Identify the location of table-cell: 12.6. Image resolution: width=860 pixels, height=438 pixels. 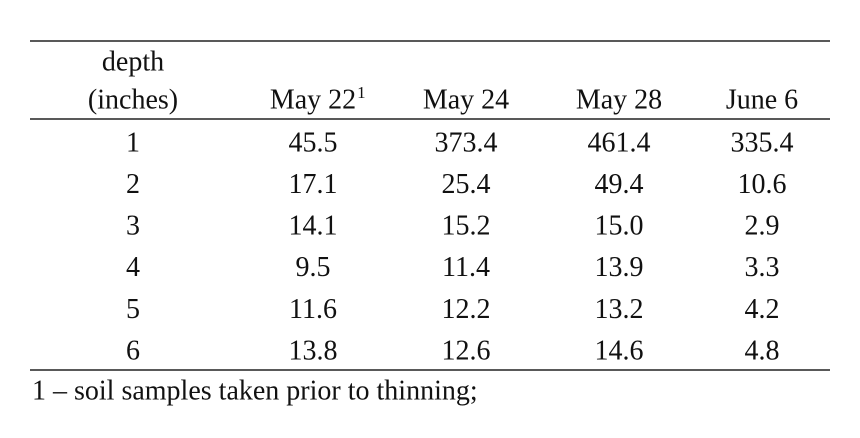
(466, 350).